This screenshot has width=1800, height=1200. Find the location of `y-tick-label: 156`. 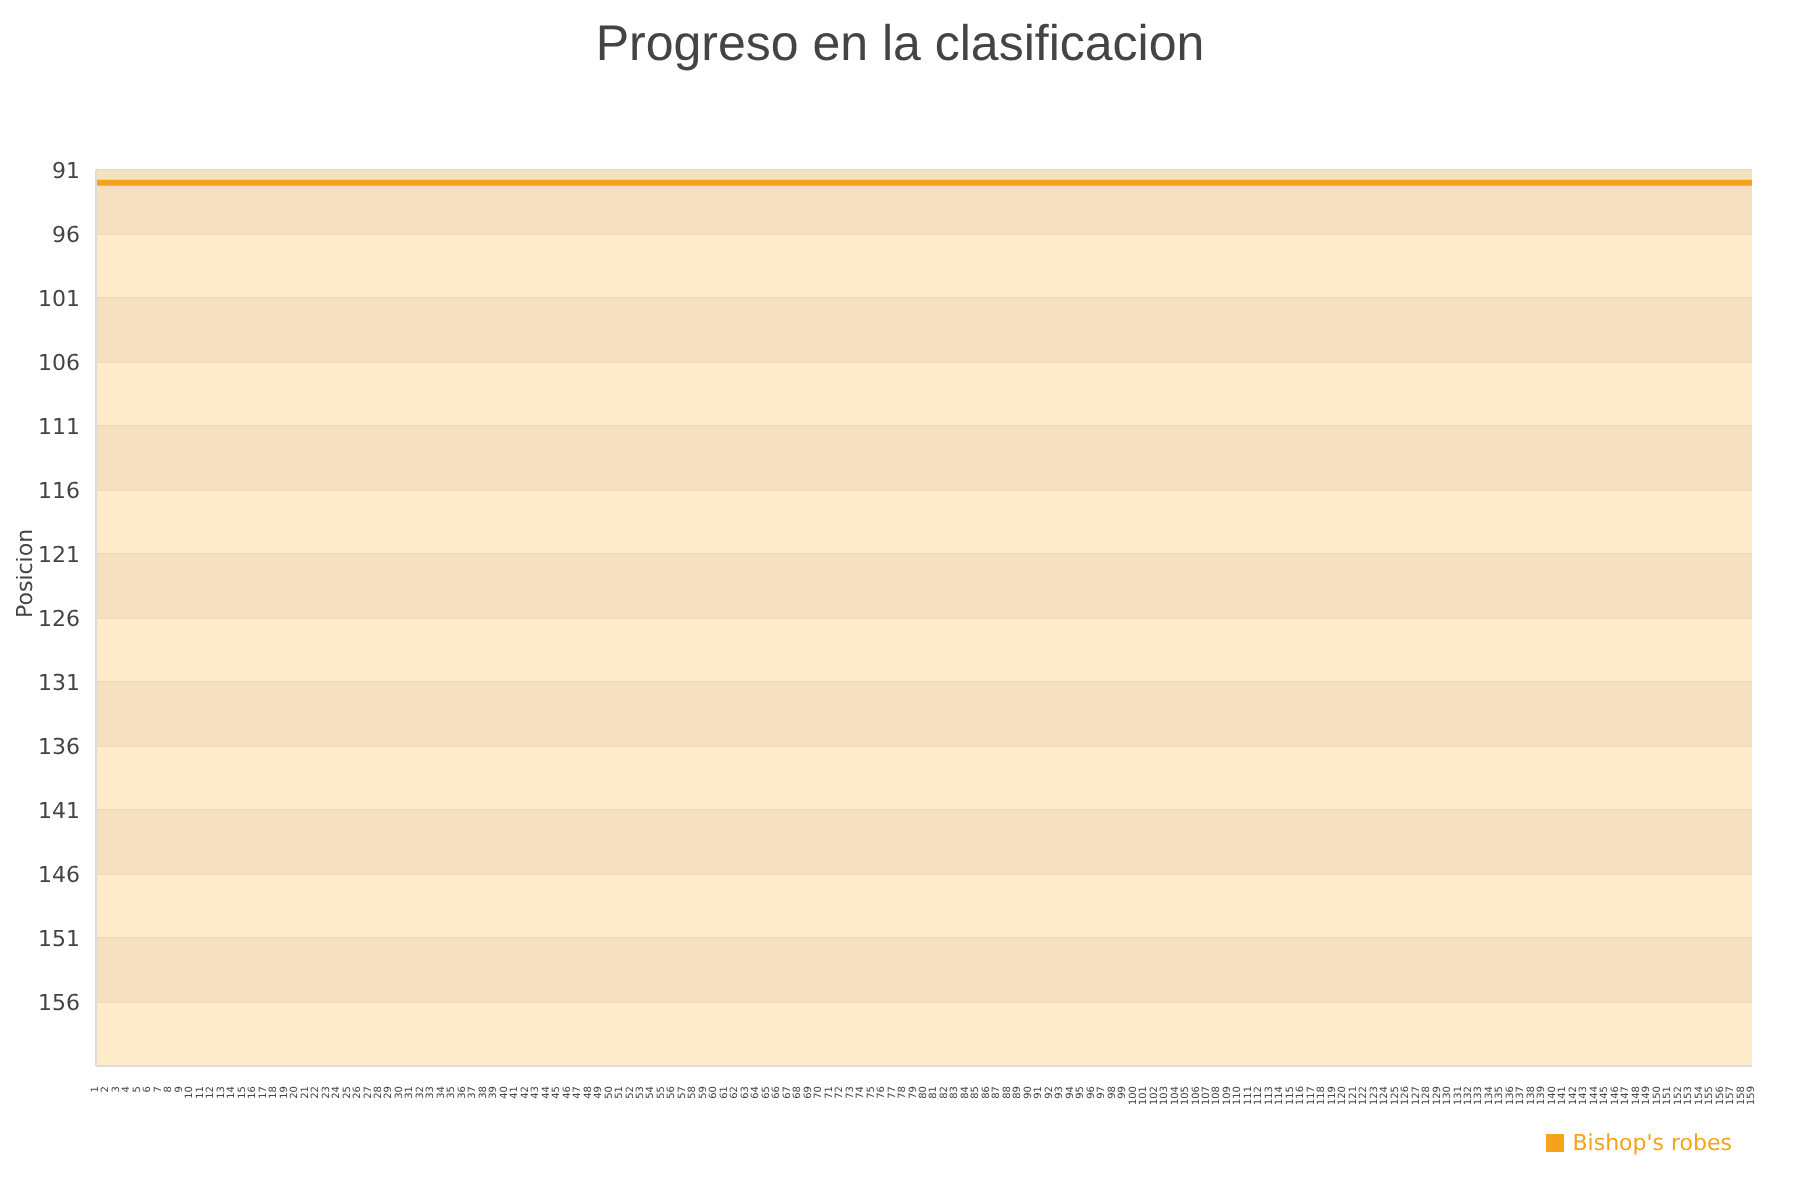

y-tick-label: 156 is located at coordinates (59, 1002).